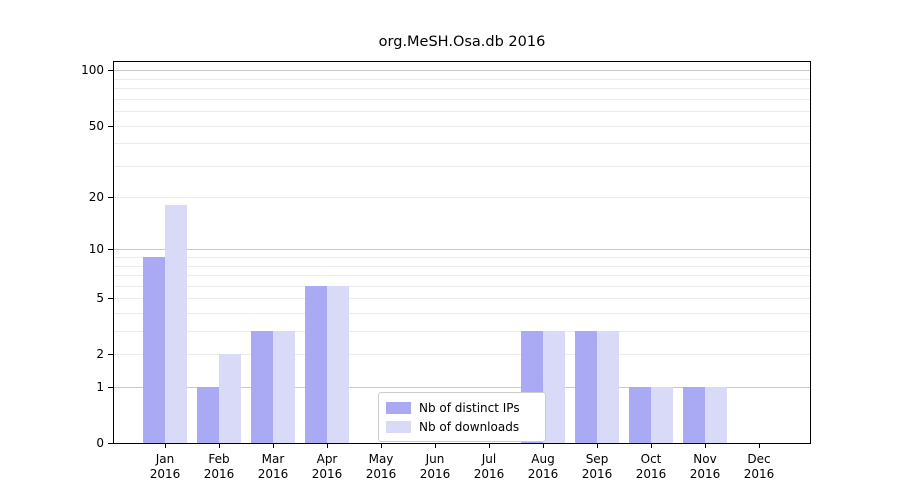  I want to click on y-tick-label: 10, so click(96, 249).